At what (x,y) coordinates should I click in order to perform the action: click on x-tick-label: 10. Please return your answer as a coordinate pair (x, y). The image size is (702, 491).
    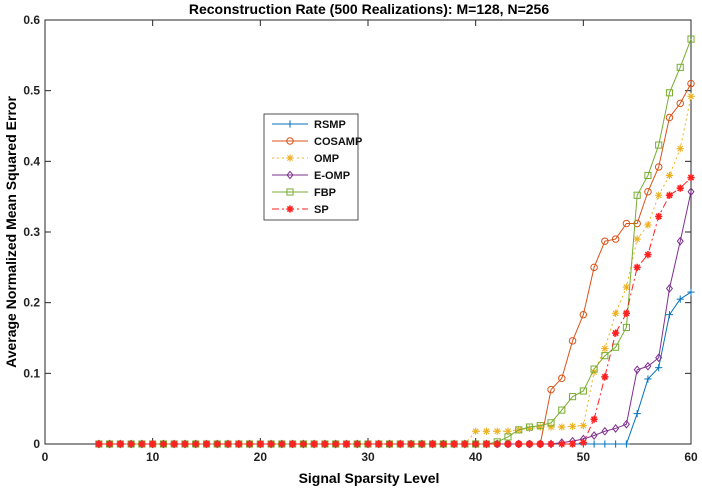
    Looking at the image, I should click on (153, 457).